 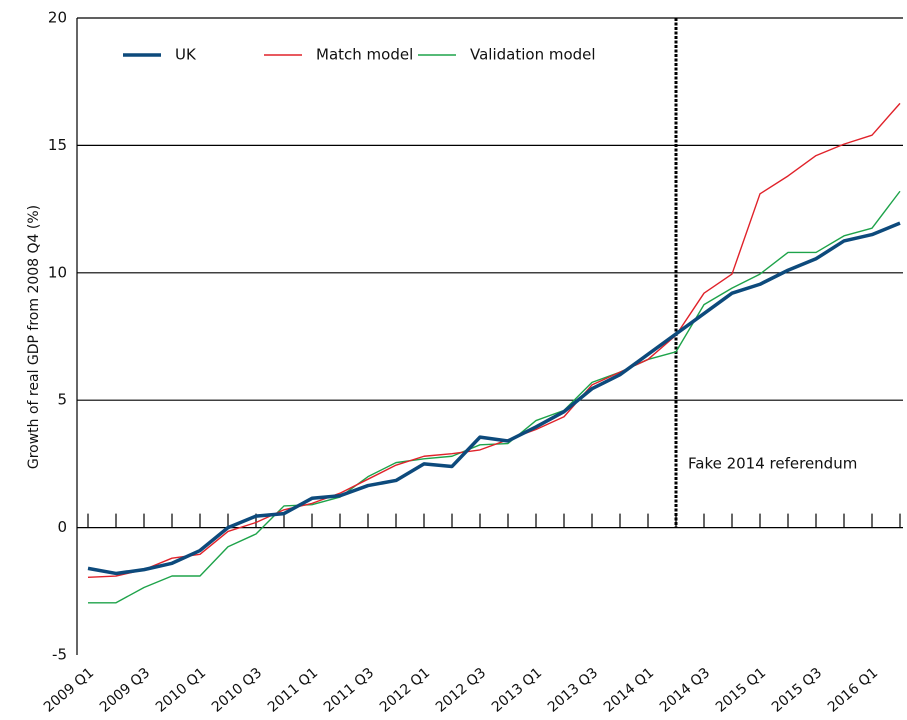 I want to click on x-tick-label: 2010 Q1, so click(x=181, y=690).